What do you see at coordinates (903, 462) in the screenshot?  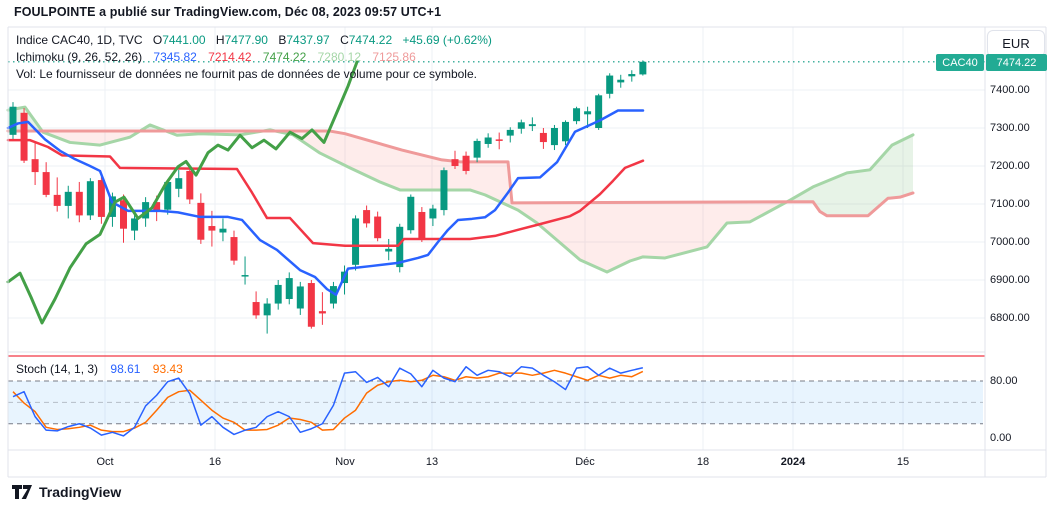 I see `time-axis-label: 15` at bounding box center [903, 462].